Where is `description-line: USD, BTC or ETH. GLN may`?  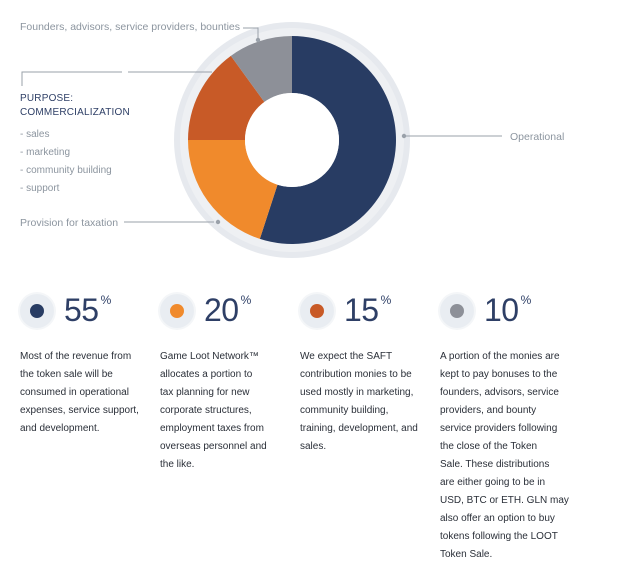
description-line: USD, BTC or ETH. GLN may is located at coordinates (504, 500).